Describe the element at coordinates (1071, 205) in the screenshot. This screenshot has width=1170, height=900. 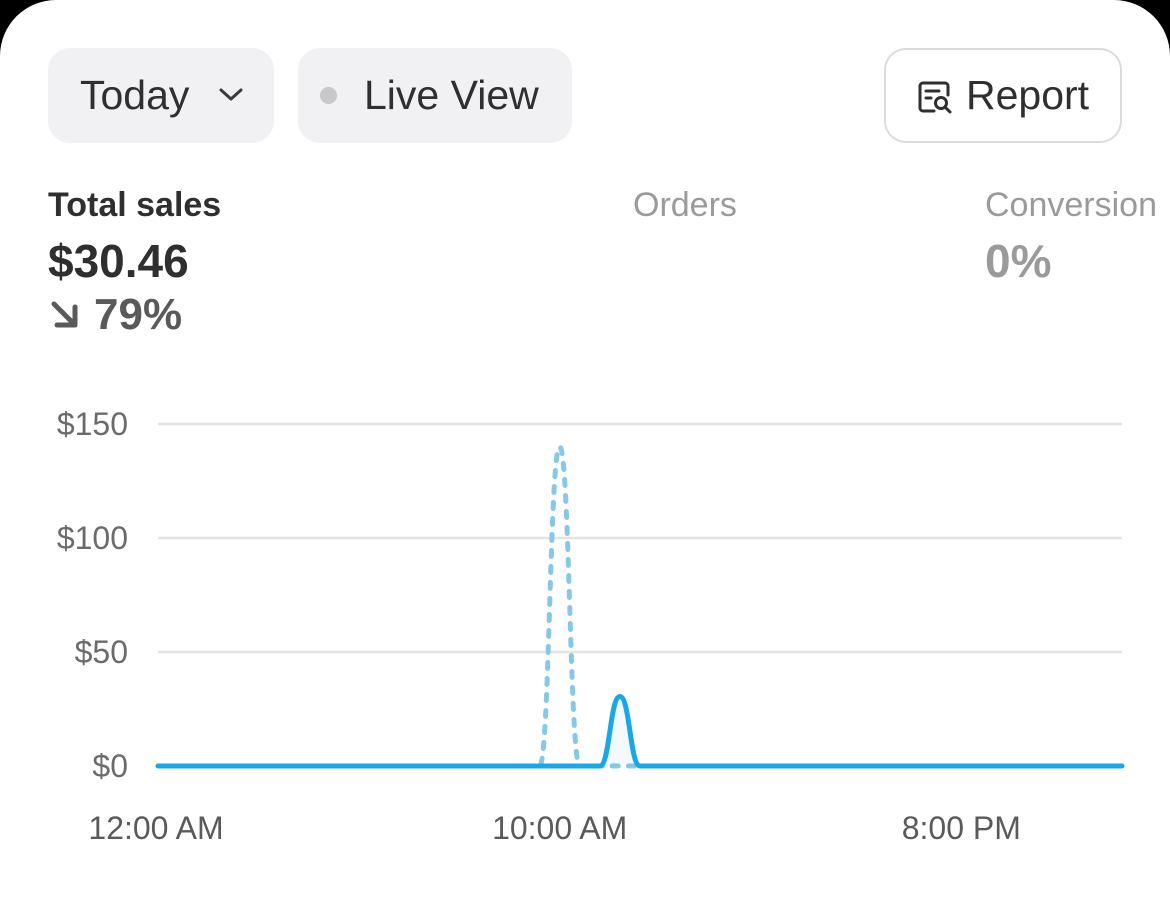
I see `metric-tab-conversion: Conversion` at that location.